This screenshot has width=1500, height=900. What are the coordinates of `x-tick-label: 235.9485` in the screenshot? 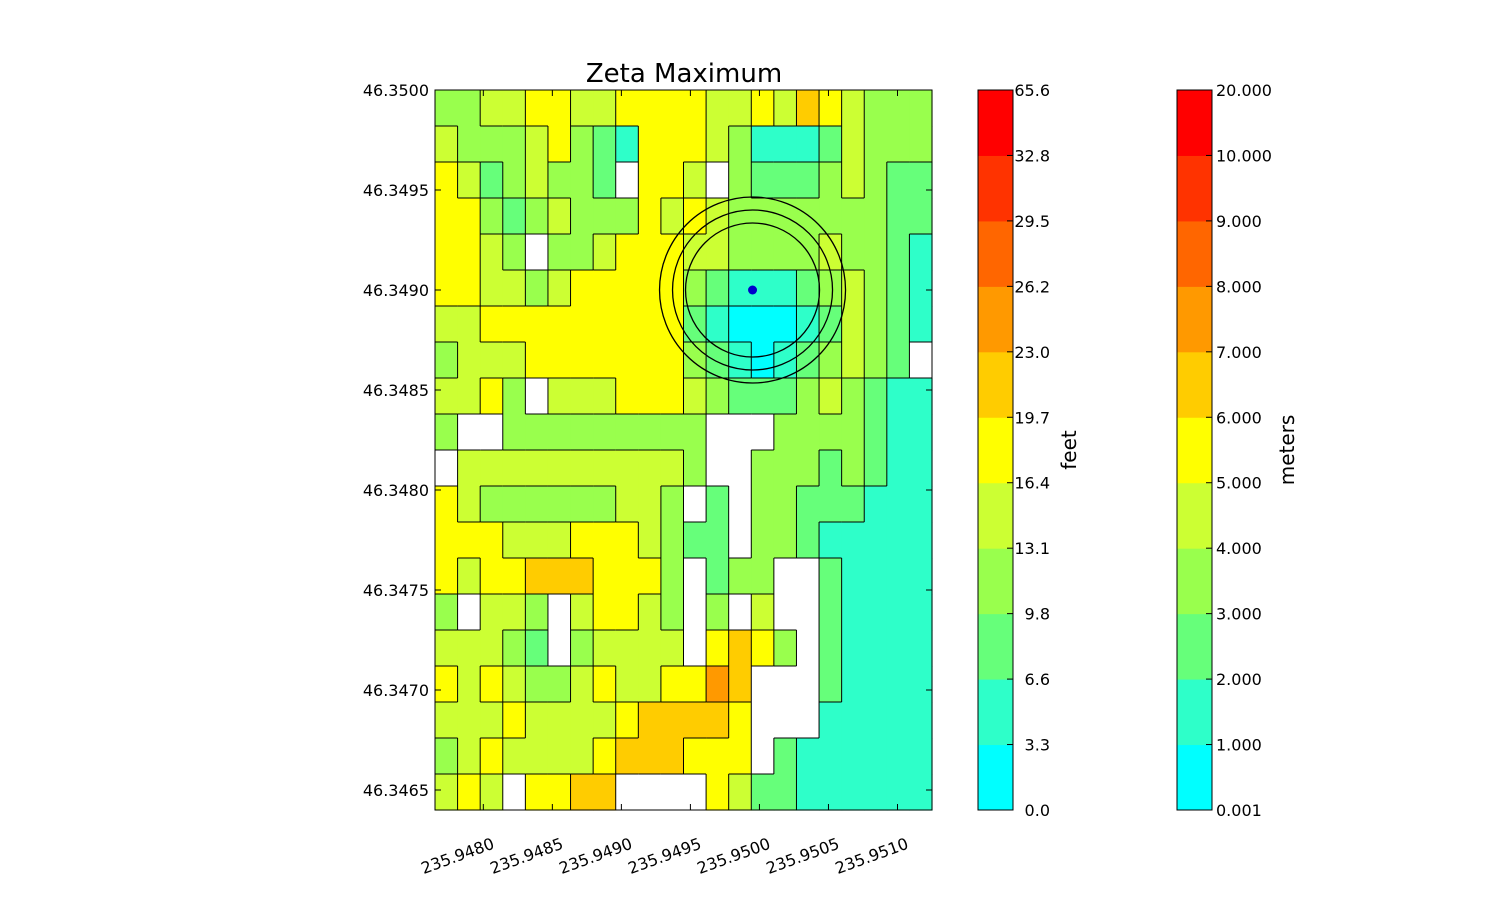 It's located at (526, 856).